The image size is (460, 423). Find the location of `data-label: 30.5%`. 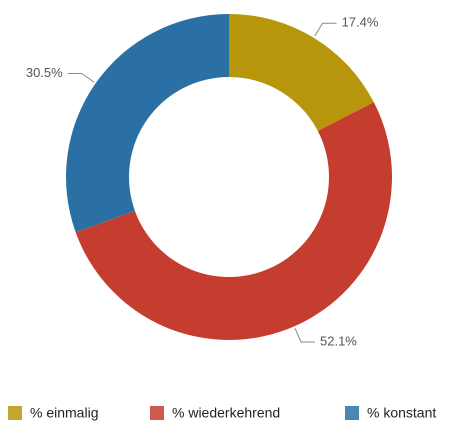

data-label: 30.5% is located at coordinates (44, 72).